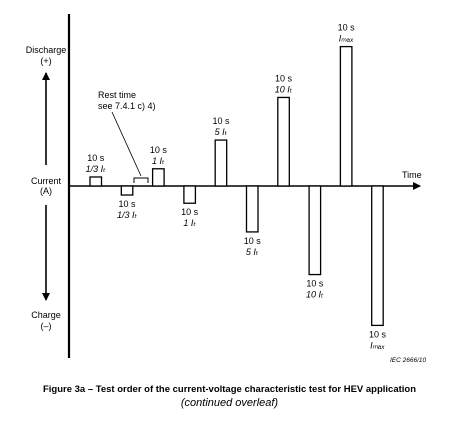 The image size is (459, 423). Describe the element at coordinates (346, 39) in the screenshot. I see `pulse-magnitude-label-9: Iₘₐₓ` at that location.